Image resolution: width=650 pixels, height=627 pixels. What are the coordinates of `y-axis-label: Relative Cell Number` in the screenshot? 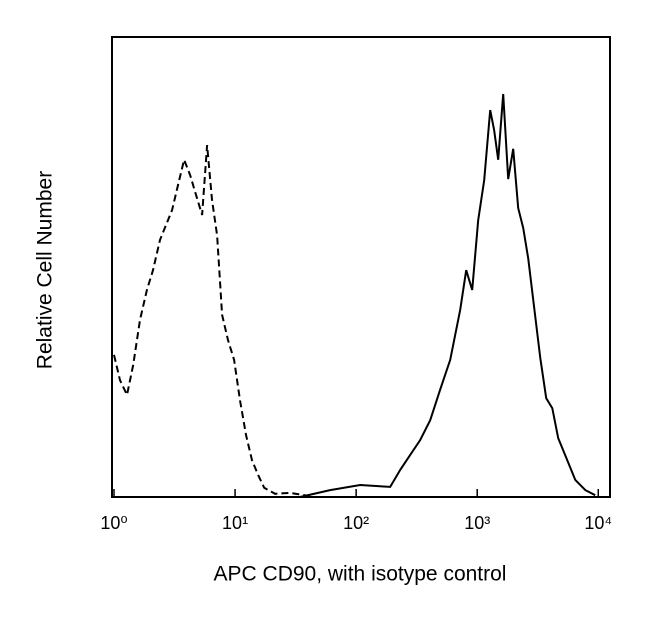 It's located at (45, 270).